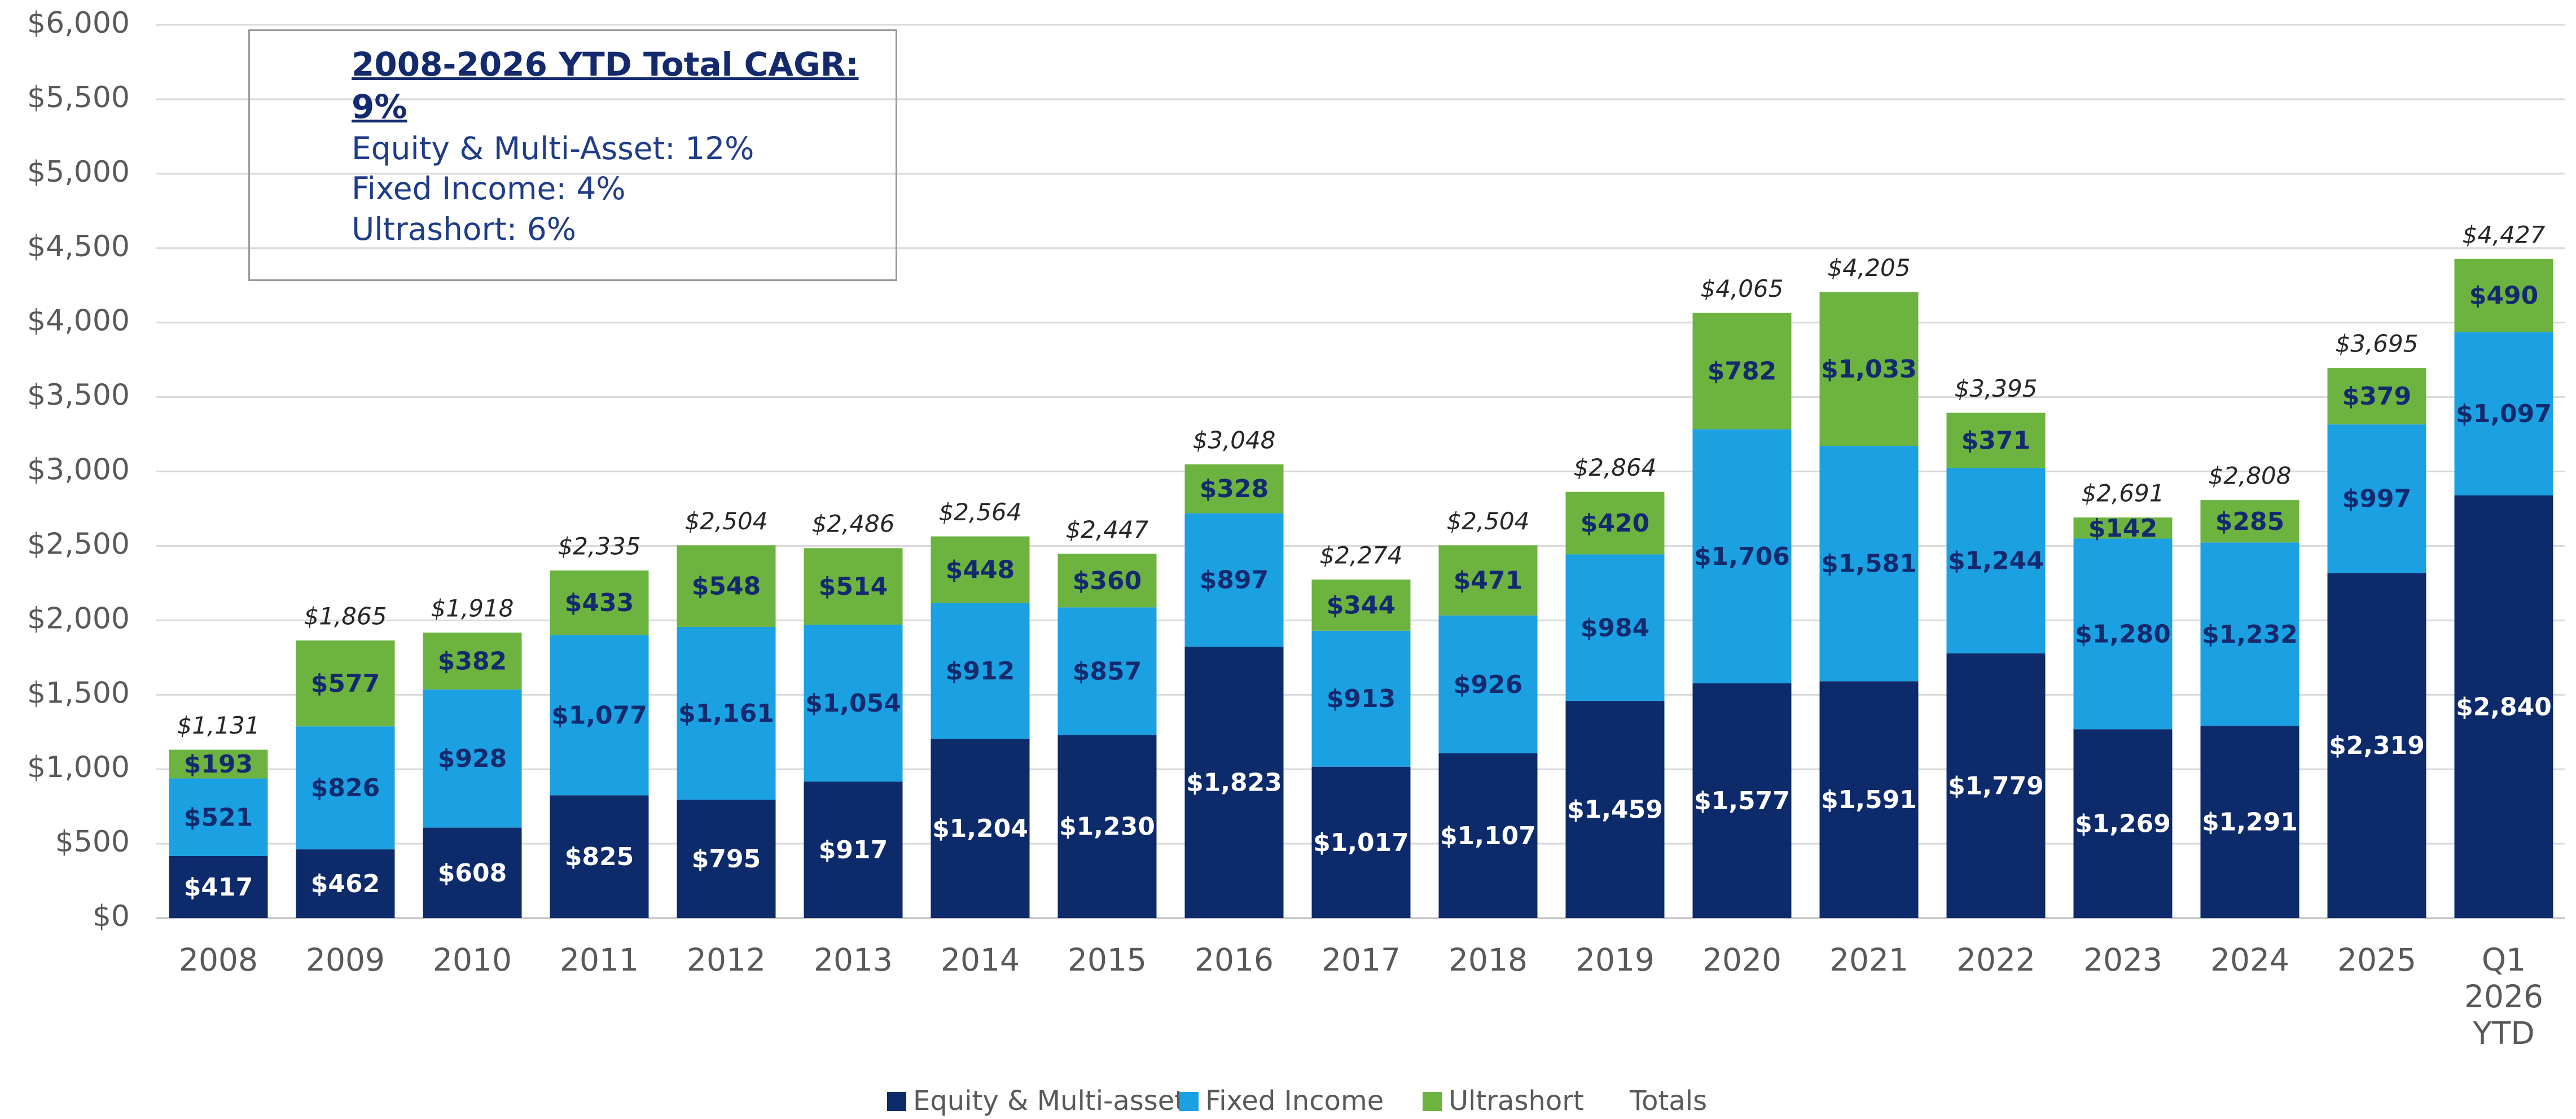  I want to click on data-label: $1,269, so click(2123, 824).